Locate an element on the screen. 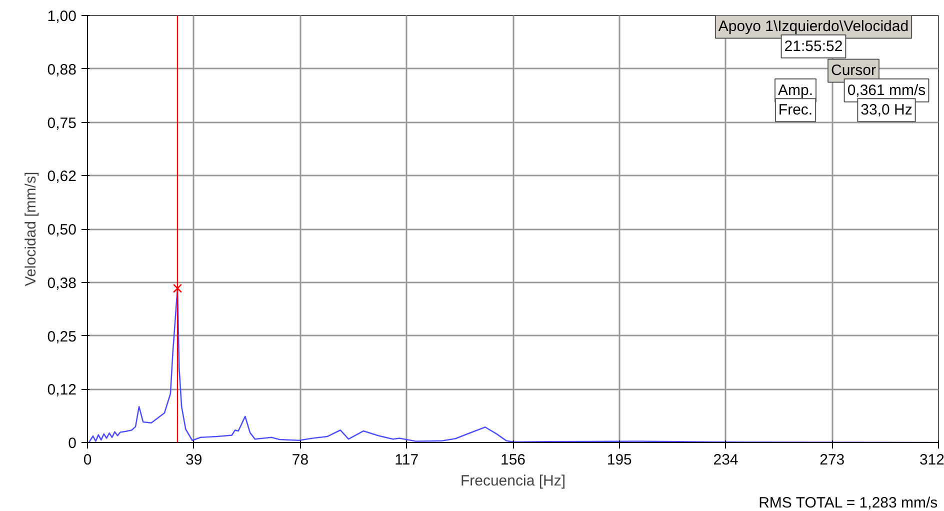 The image size is (944, 511). y-tick-label: 0,88 is located at coordinates (62, 69).